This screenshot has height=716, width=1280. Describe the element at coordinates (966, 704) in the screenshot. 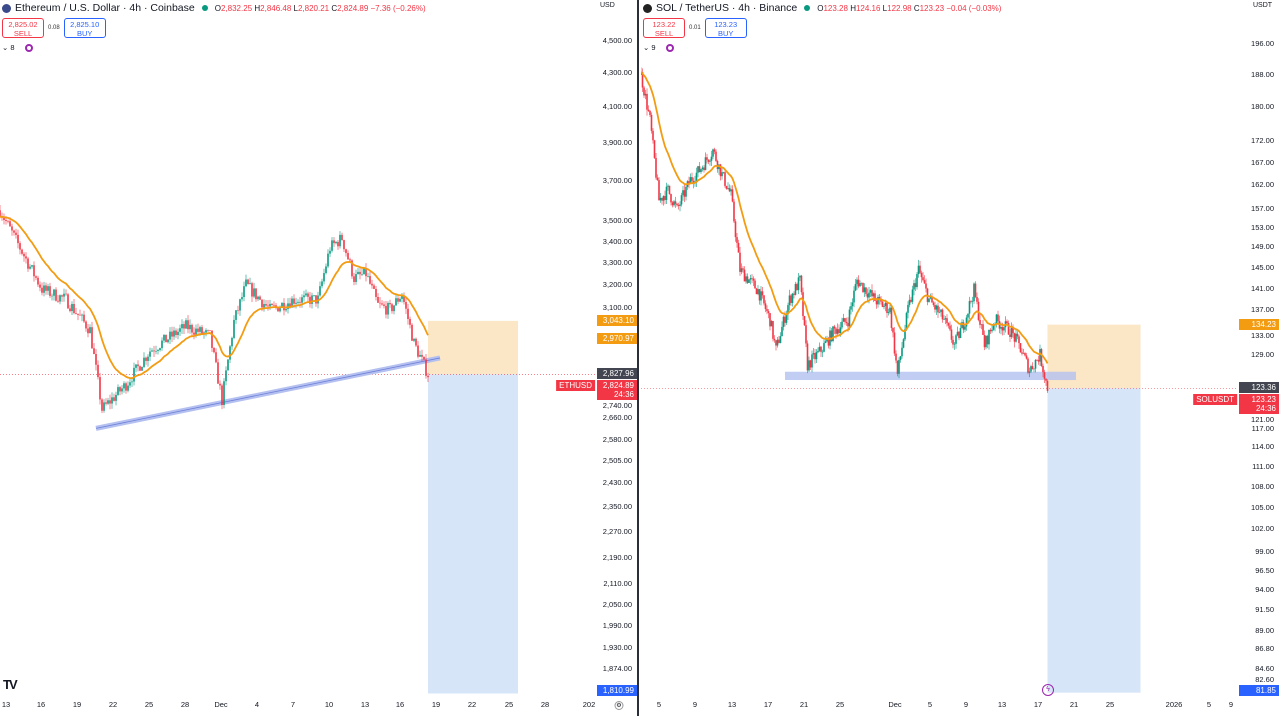

I see `time-tick: 9` at that location.